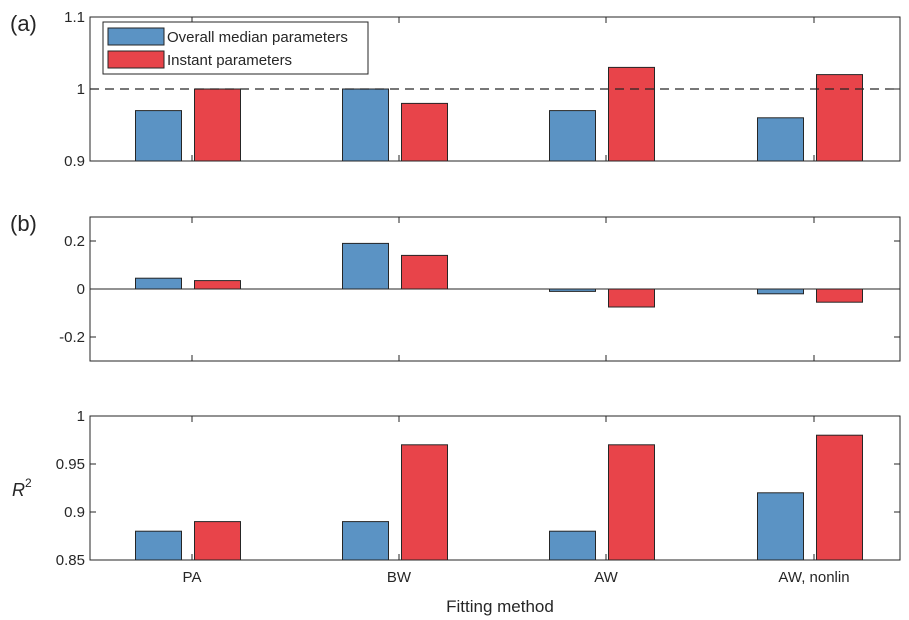 The width and height of the screenshot is (909, 620). What do you see at coordinates (74, 17) in the screenshot?
I see `y-tick-label: 1.1` at bounding box center [74, 17].